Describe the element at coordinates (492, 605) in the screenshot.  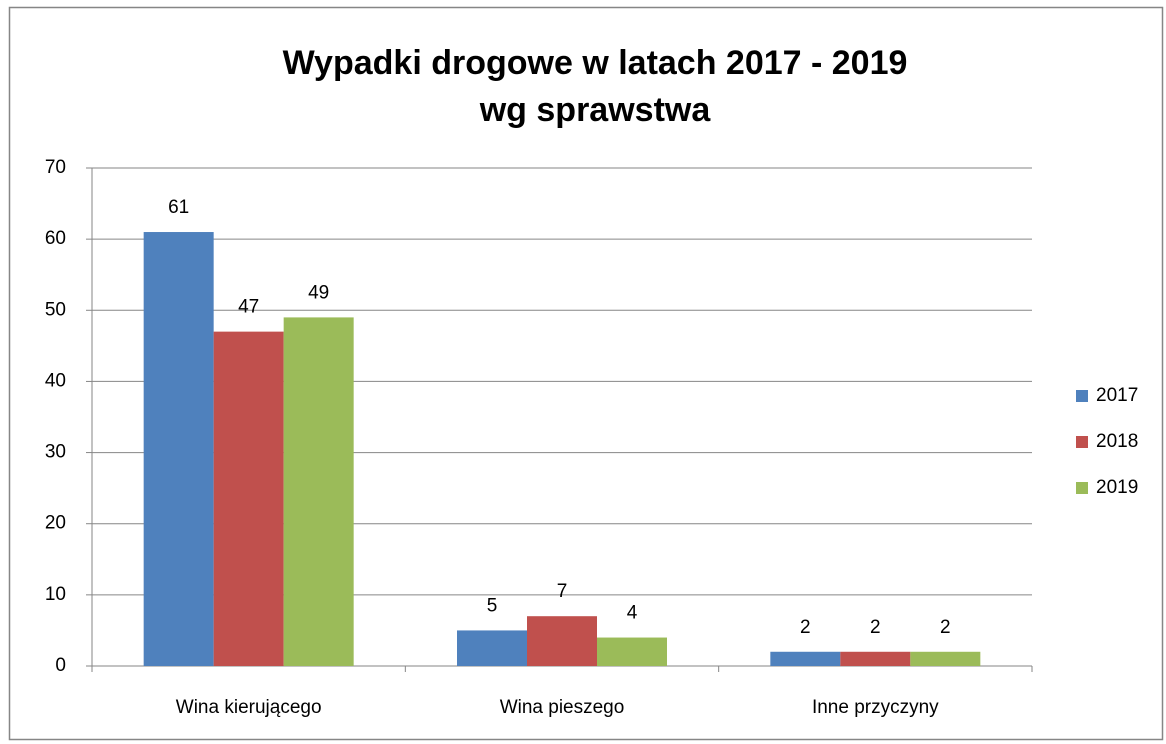
I see `data-label: 5` at that location.